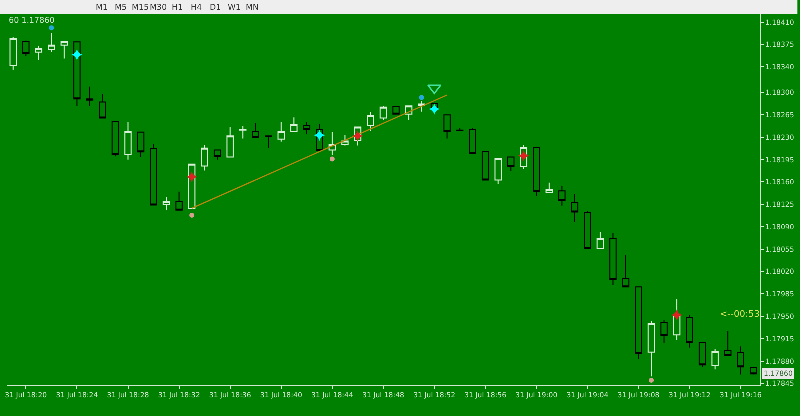  What do you see at coordinates (159, 7) in the screenshot?
I see `text: M30` at bounding box center [159, 7].